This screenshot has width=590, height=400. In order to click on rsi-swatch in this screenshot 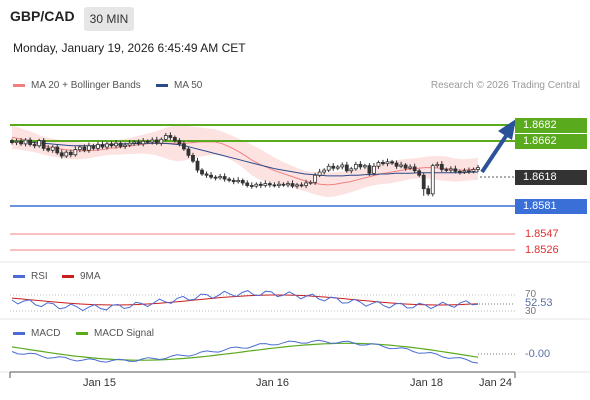, I will do `click(19, 276)`.